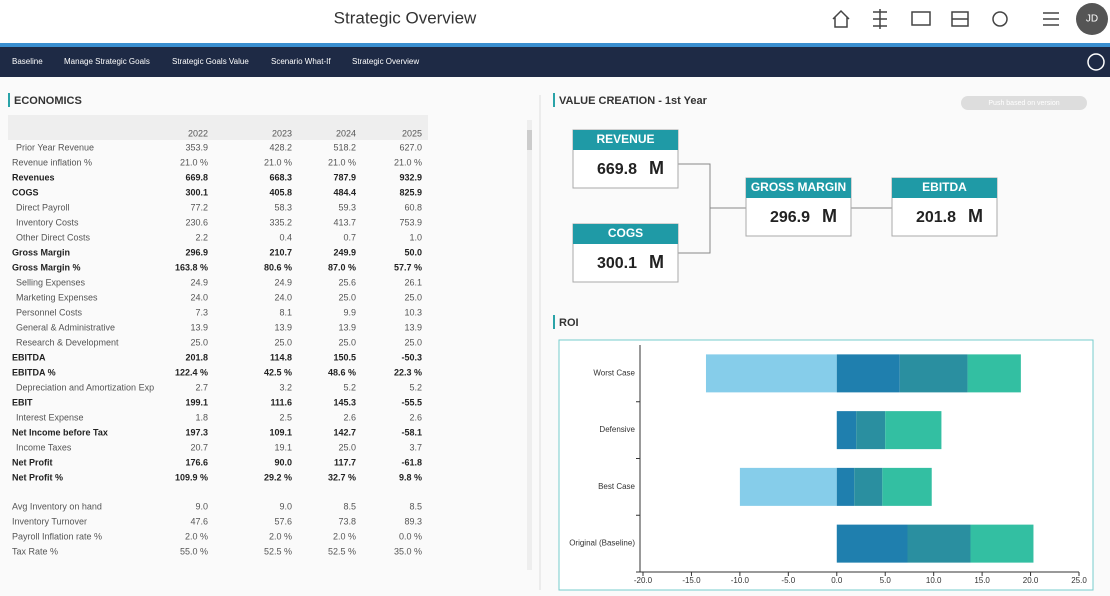 This screenshot has width=1110, height=596. Describe the element at coordinates (278, 372) in the screenshot. I see `cell: 42.5 %` at that location.